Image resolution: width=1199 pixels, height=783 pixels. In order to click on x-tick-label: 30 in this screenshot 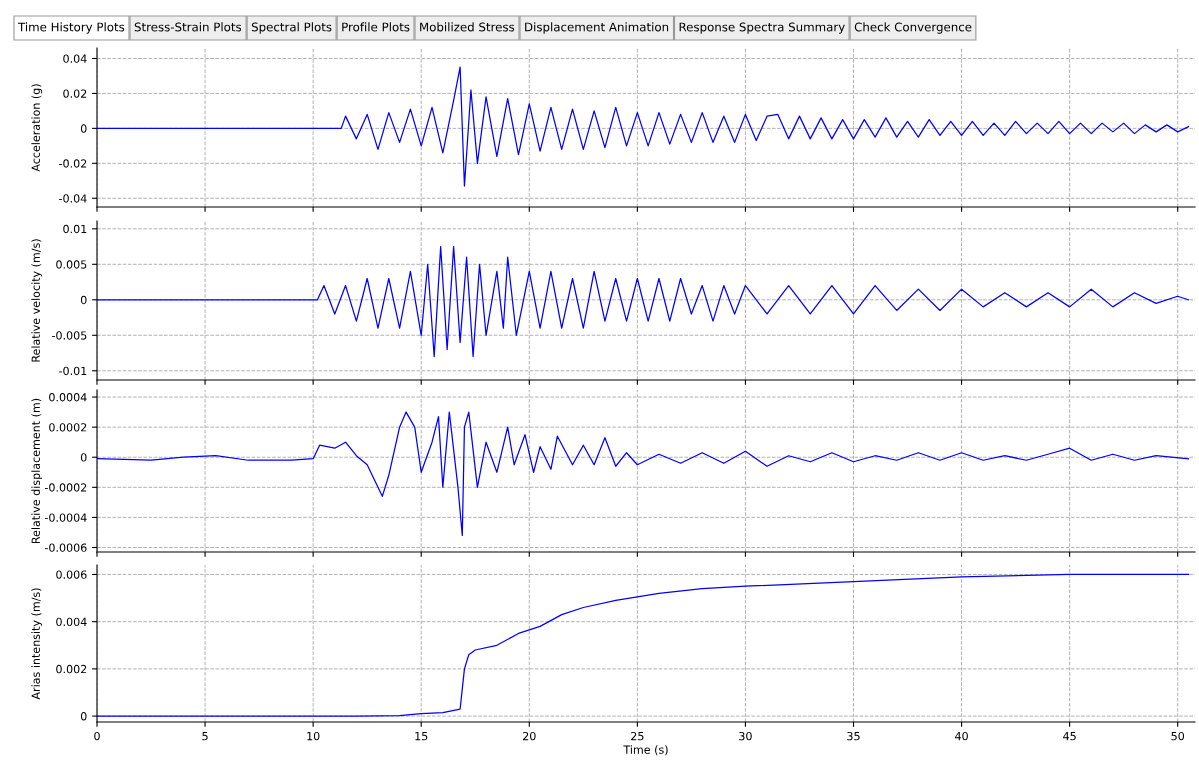, I will do `click(745, 736)`.